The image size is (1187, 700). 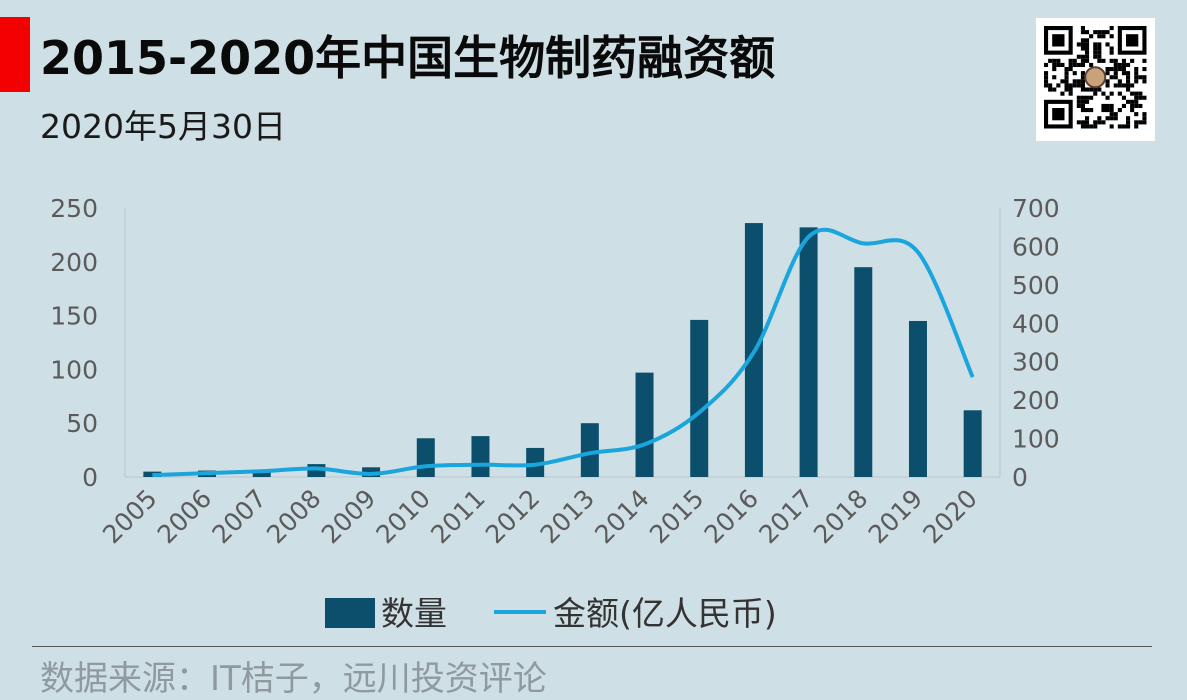 I want to click on y-left-tick-label: 100, so click(x=74, y=369).